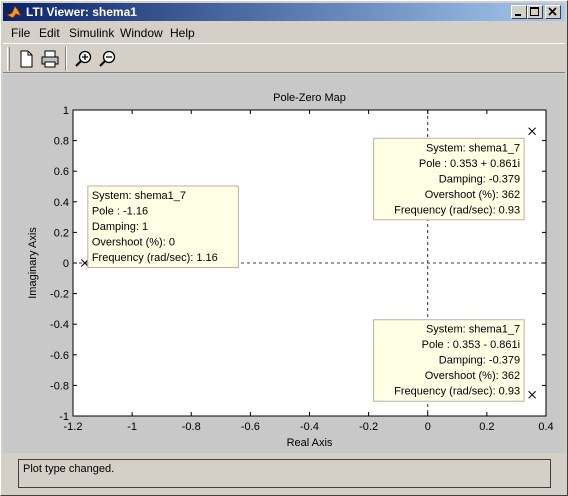 The height and width of the screenshot is (496, 568). What do you see at coordinates (284, 58) in the screenshot?
I see `toolbar` at bounding box center [284, 58].